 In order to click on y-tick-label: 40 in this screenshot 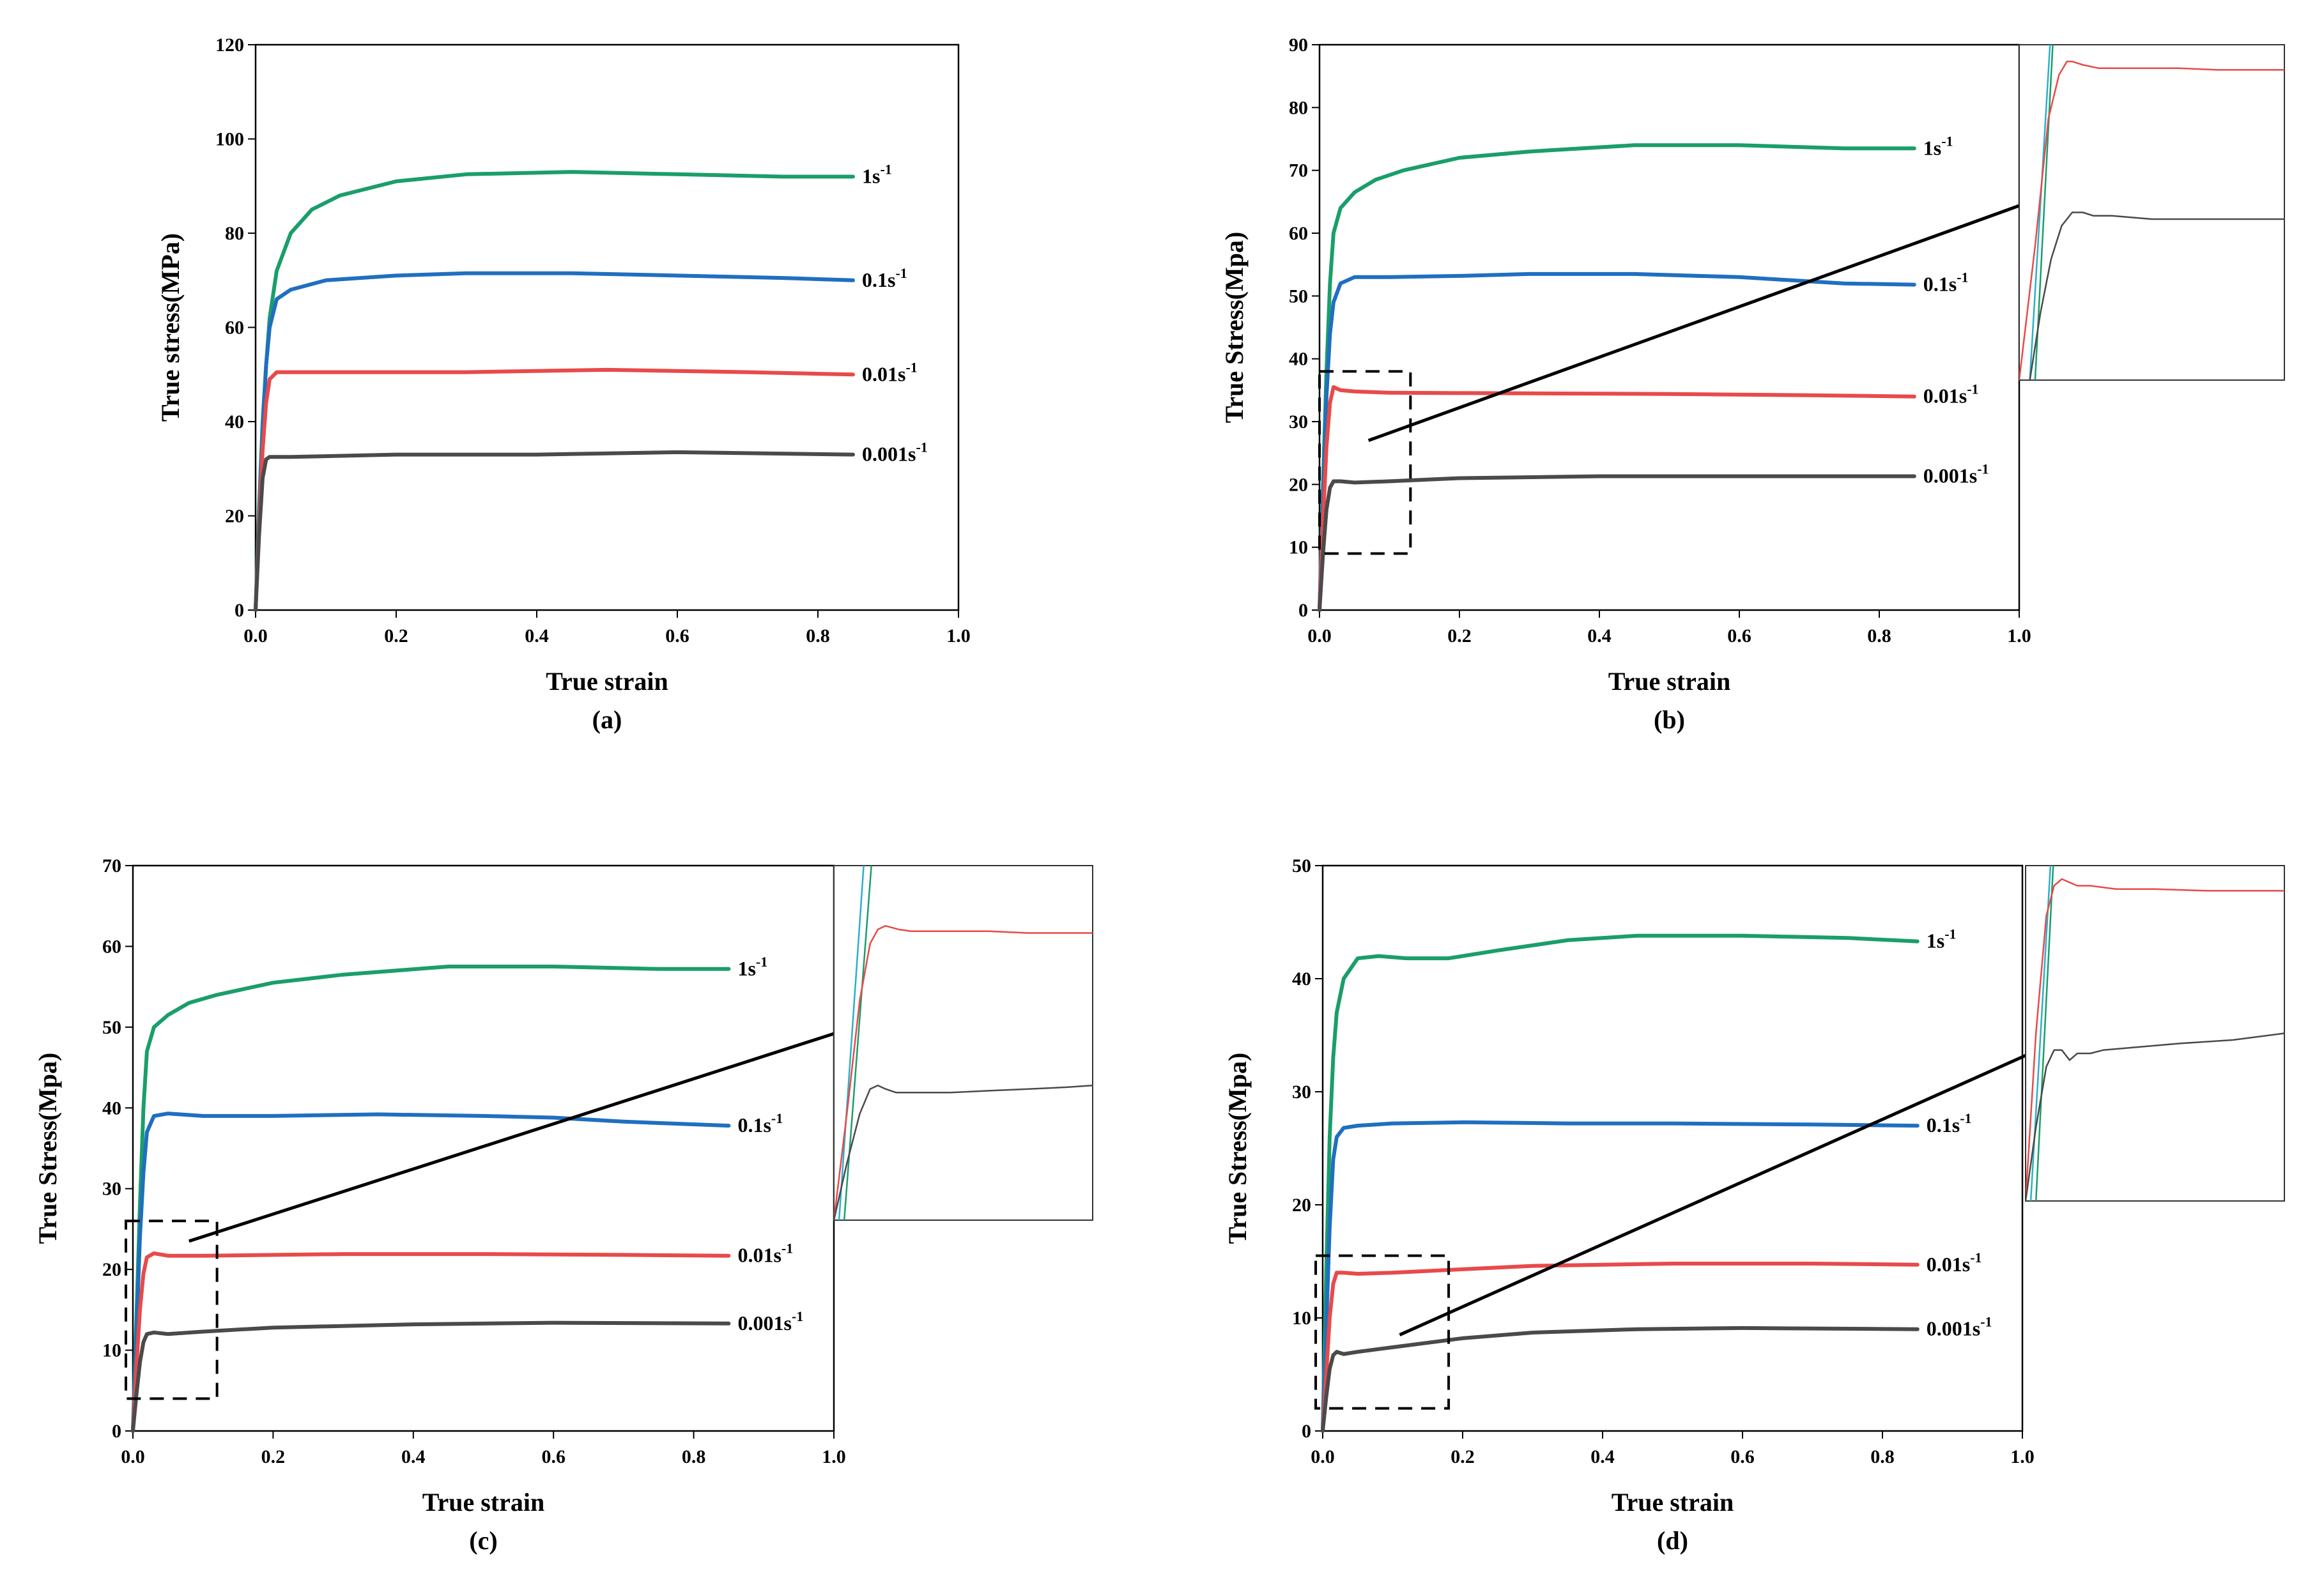, I will do `click(1301, 979)`.